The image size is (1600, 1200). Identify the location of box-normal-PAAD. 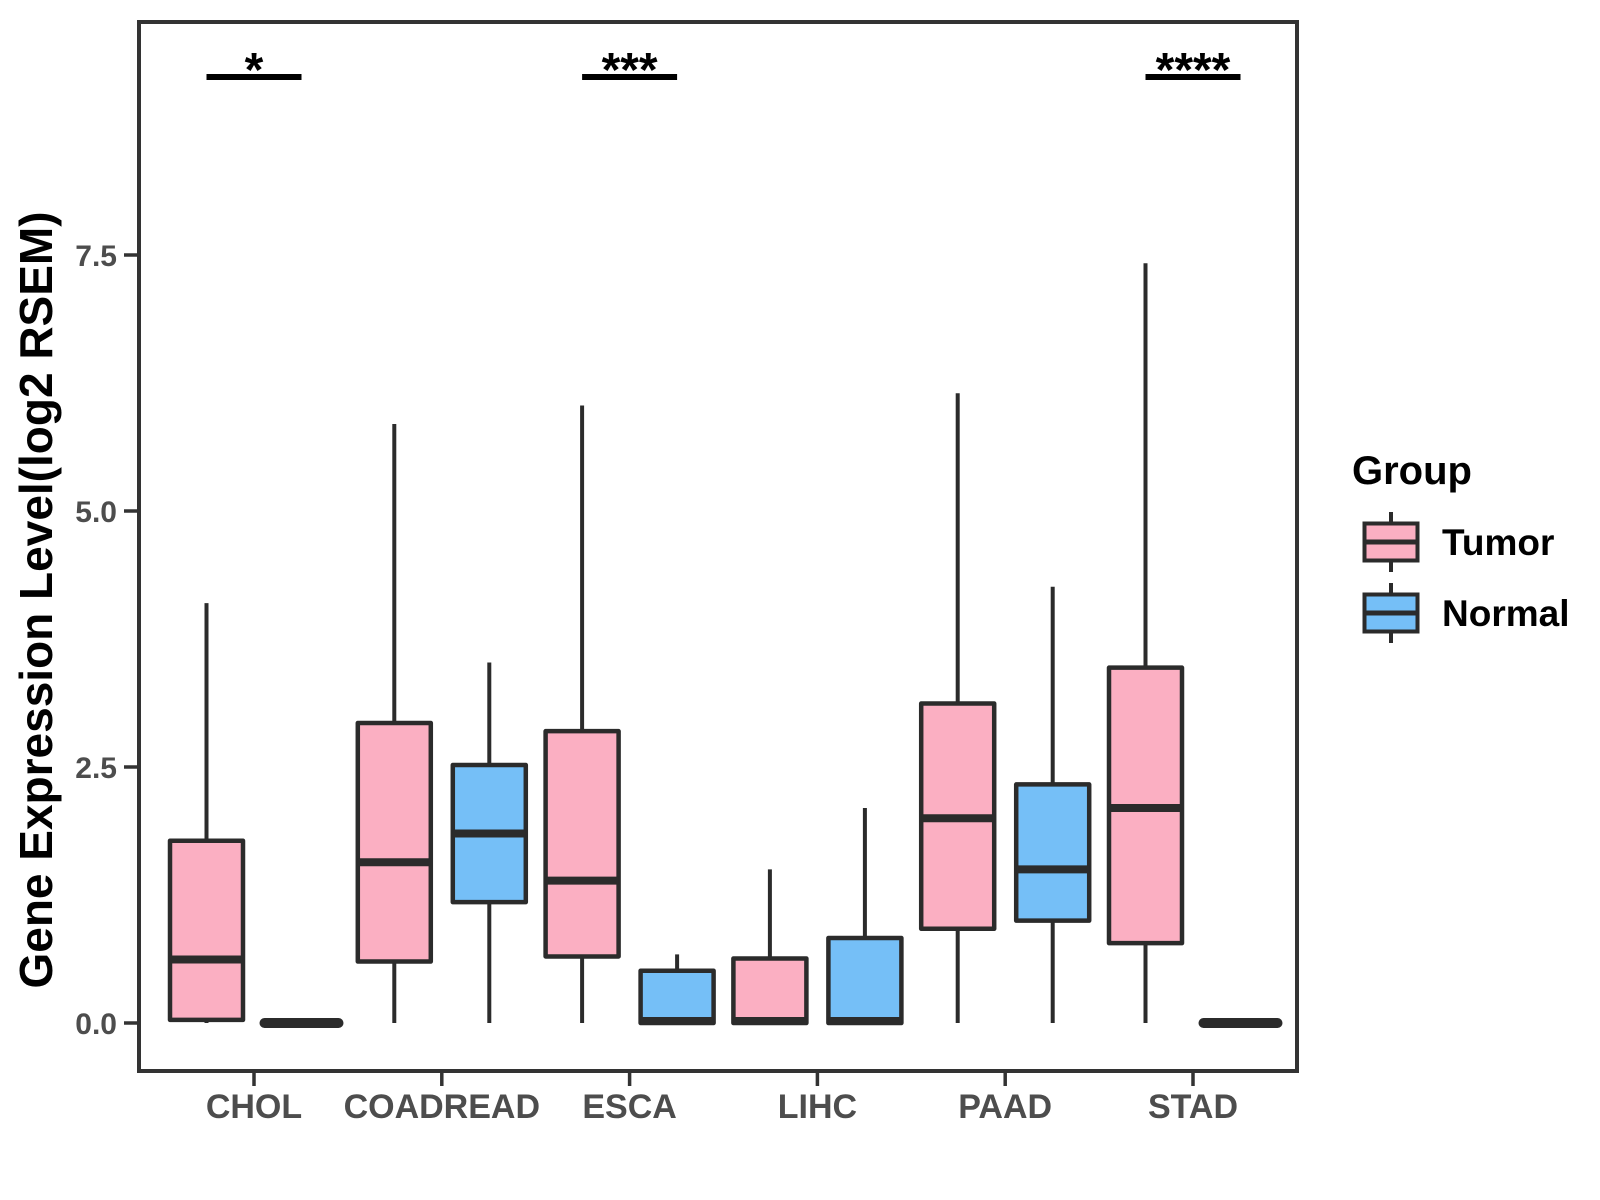
(1052, 852).